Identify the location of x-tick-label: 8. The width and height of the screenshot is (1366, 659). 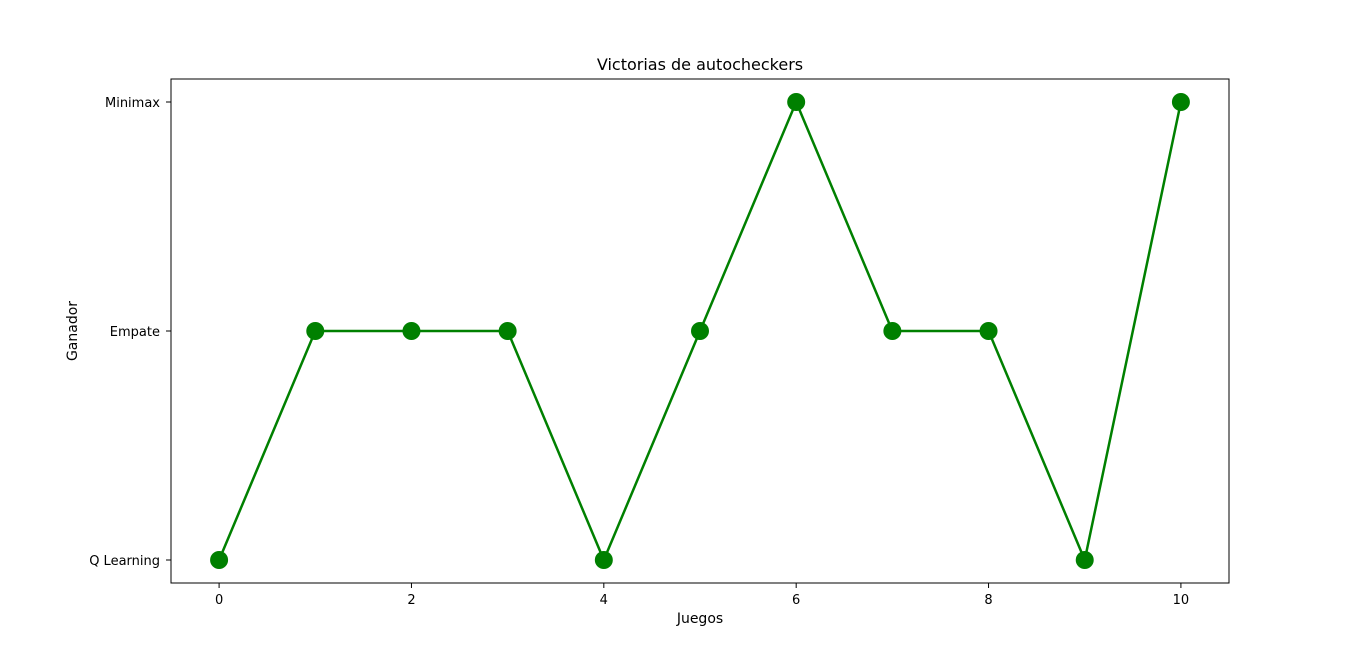
(988, 600).